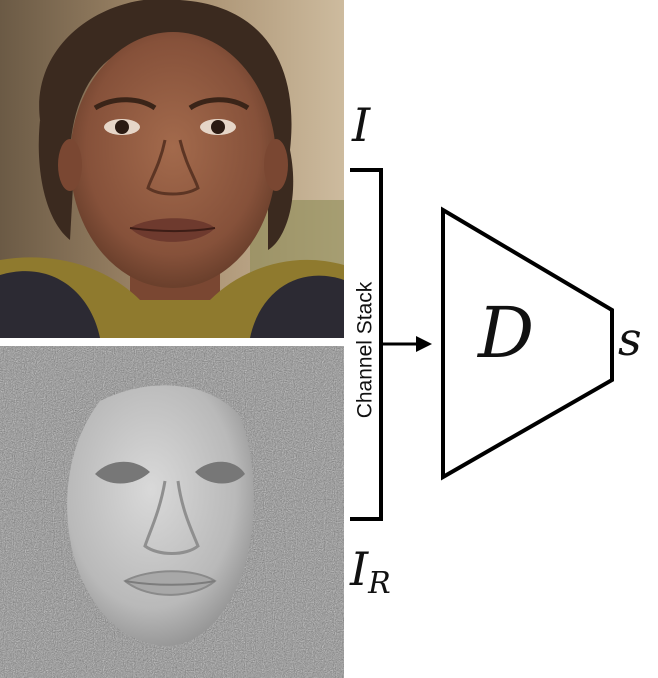 Image resolution: width=658 pixels, height=678 pixels. I want to click on rendered-image-label: IR, so click(370, 571).